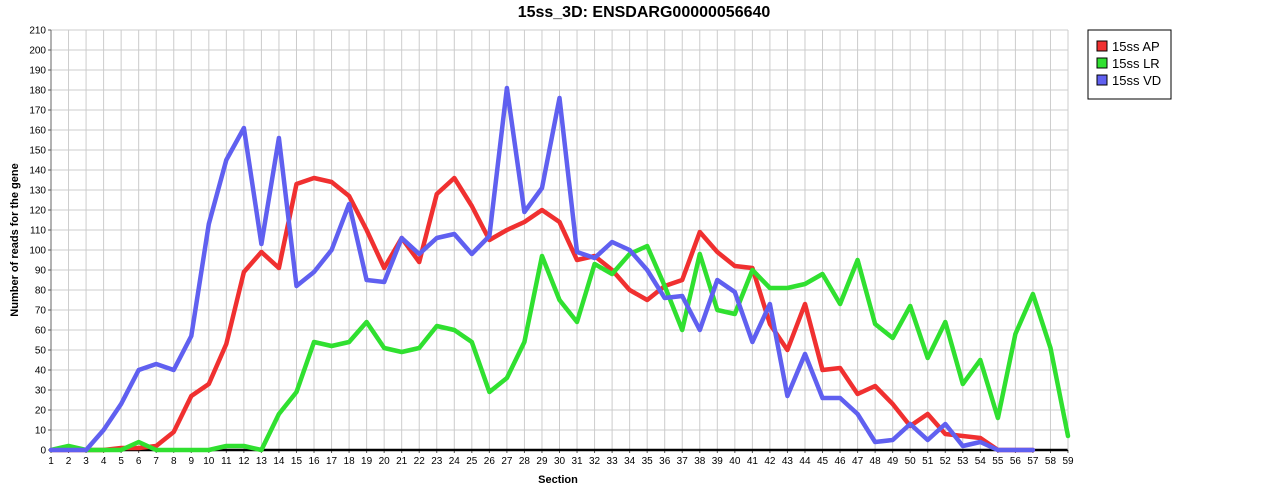  Describe the element at coordinates (1068, 461) in the screenshot. I see `x-tick-label: 59` at that location.